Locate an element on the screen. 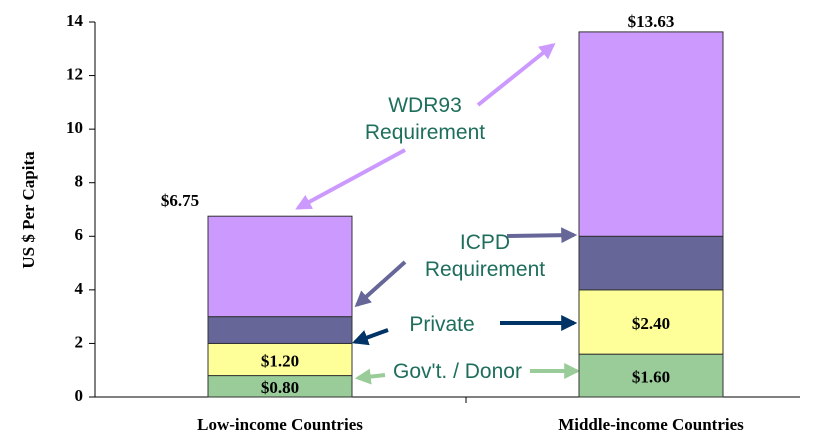 The height and width of the screenshot is (442, 825). annotation: ICPD Requirement is located at coordinates (485, 256).